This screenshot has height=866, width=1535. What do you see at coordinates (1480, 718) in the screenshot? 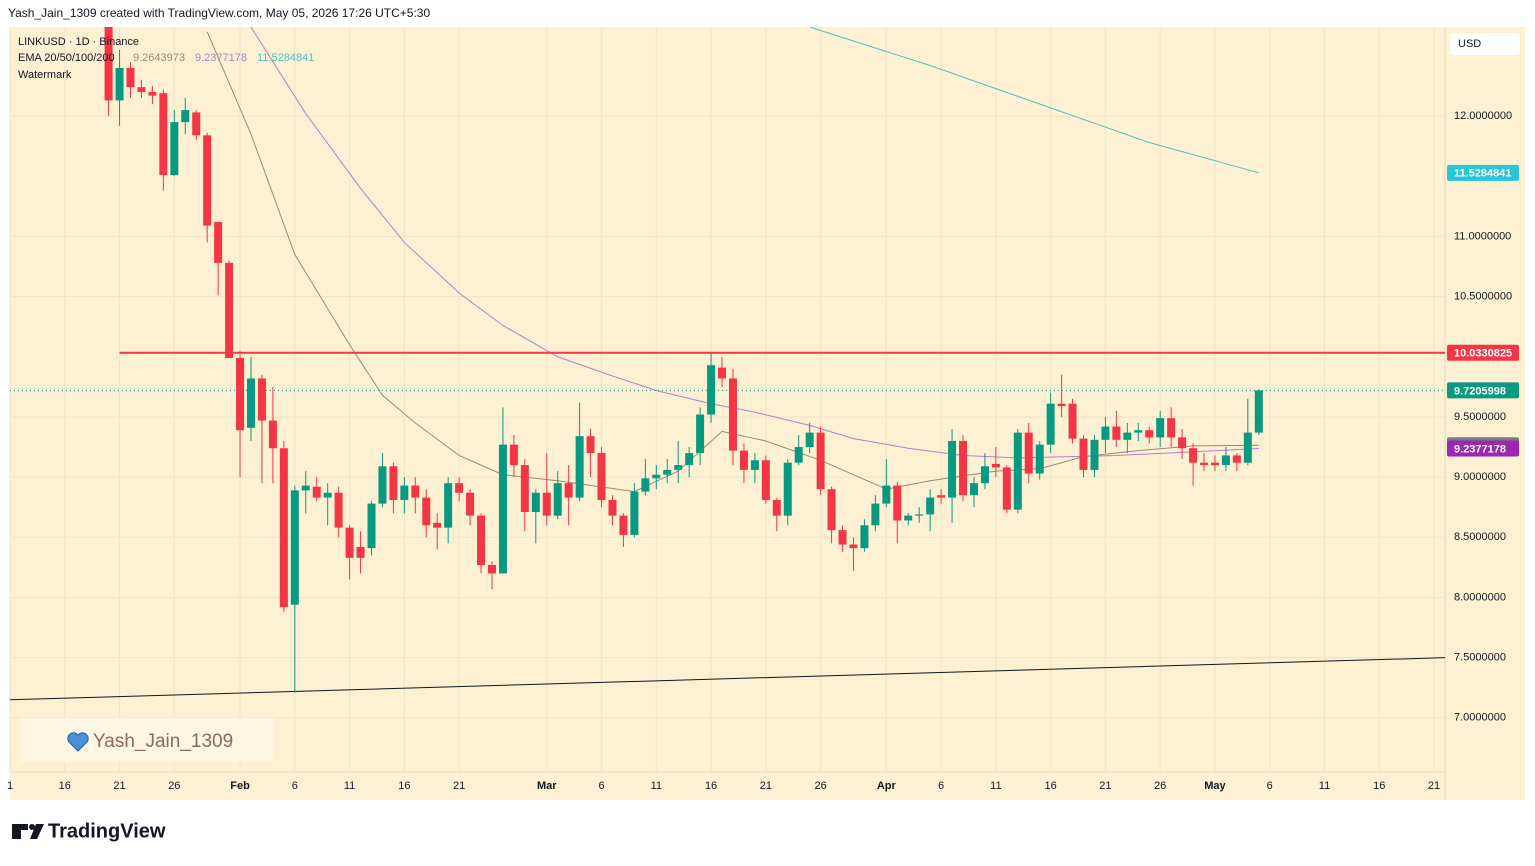
I see `y-tick-label: 7.0000000` at bounding box center [1480, 718].